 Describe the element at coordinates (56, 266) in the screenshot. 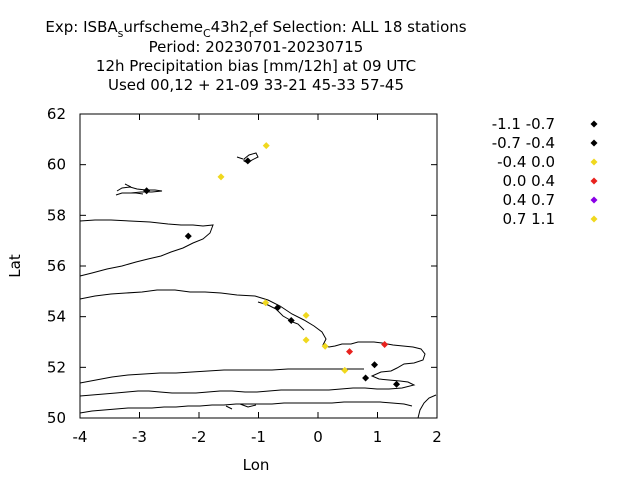

I see `y-tick-label: 56` at that location.